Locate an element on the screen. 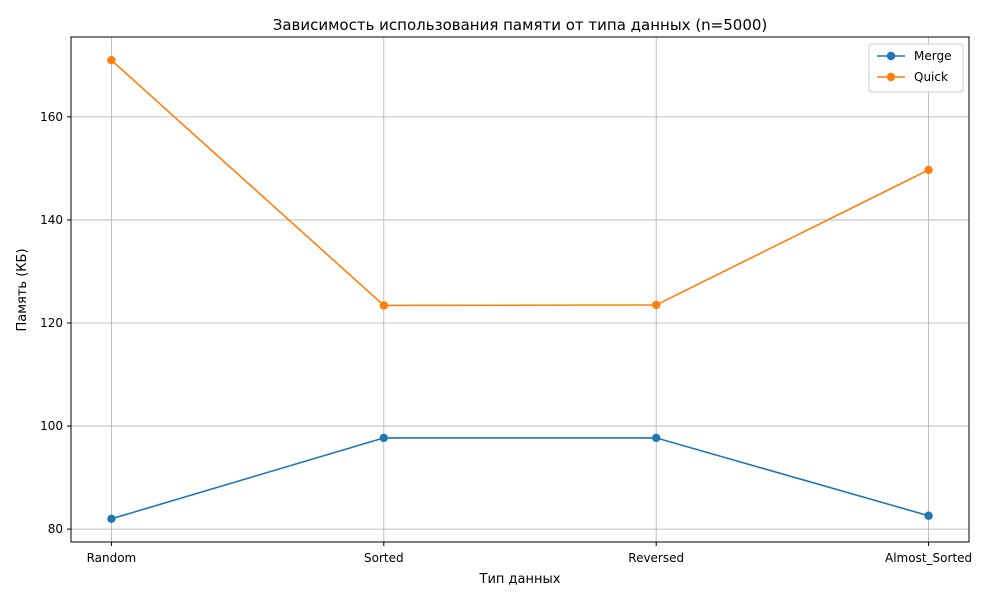 Image resolution: width=1000 pixels, height=600 pixels. legend-label-quick: Quick is located at coordinates (931, 77).